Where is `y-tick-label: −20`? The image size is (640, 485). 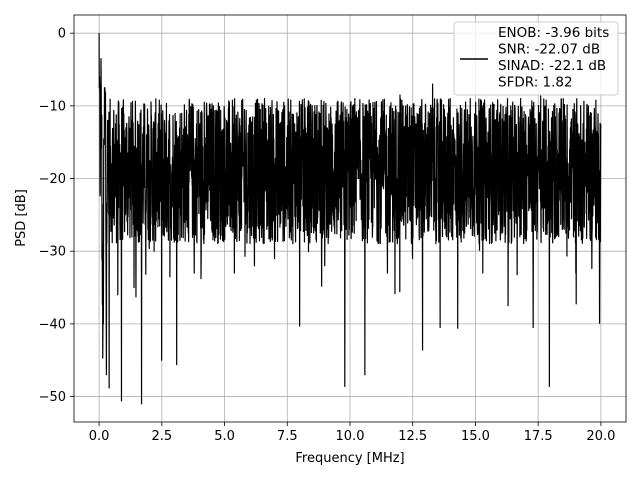 y-tick-label: −20 is located at coordinates (52, 179).